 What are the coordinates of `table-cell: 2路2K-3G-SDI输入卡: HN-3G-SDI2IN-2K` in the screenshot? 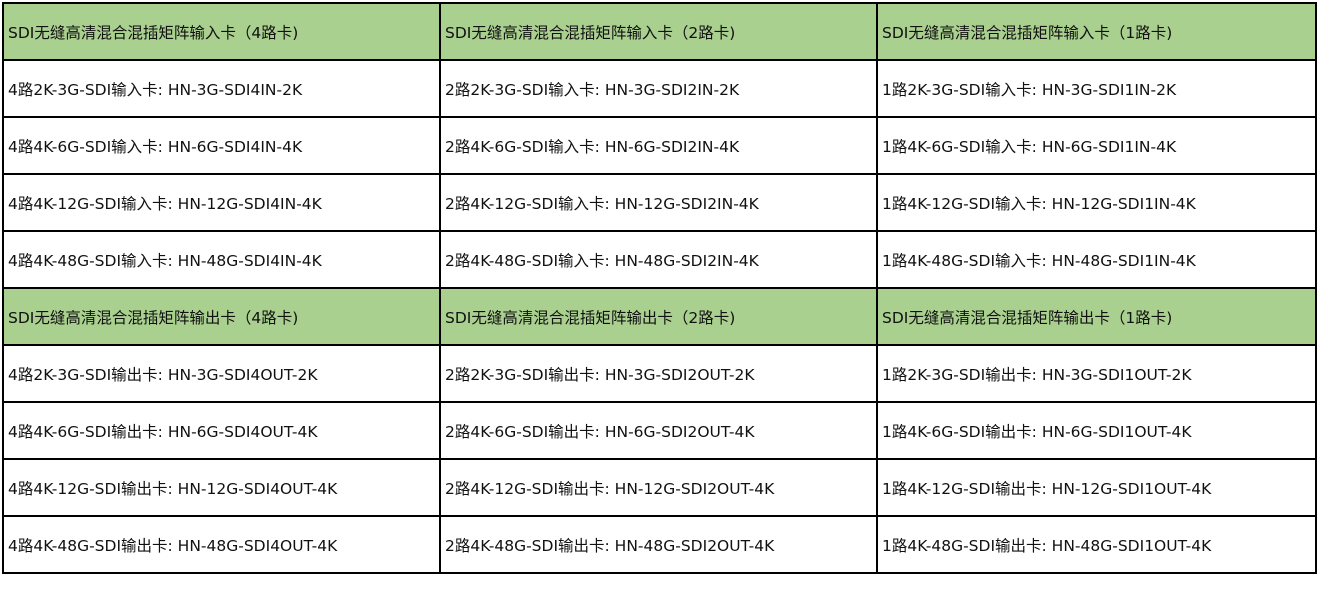 It's located at (658, 88).